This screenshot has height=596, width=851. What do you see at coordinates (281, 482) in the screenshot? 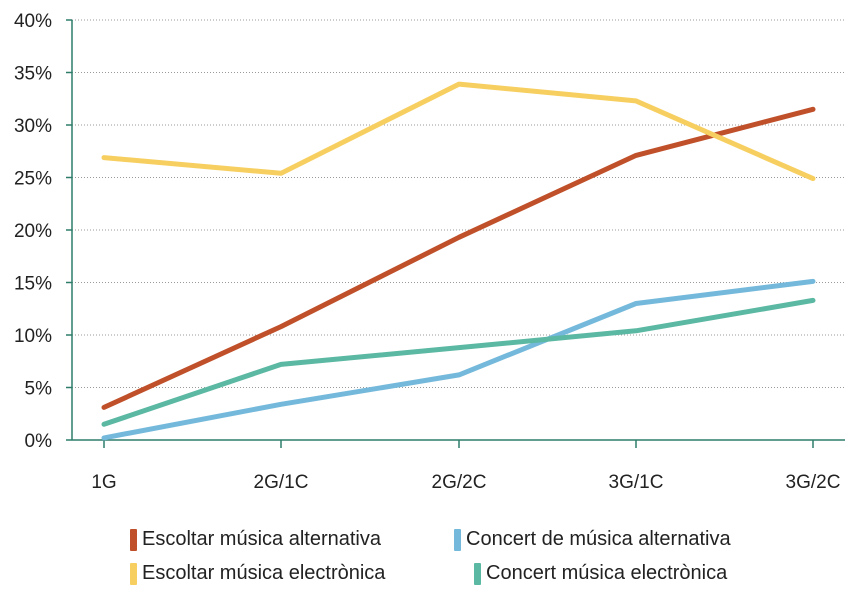
I see `x-tick-label: 2G/1C` at bounding box center [281, 482].